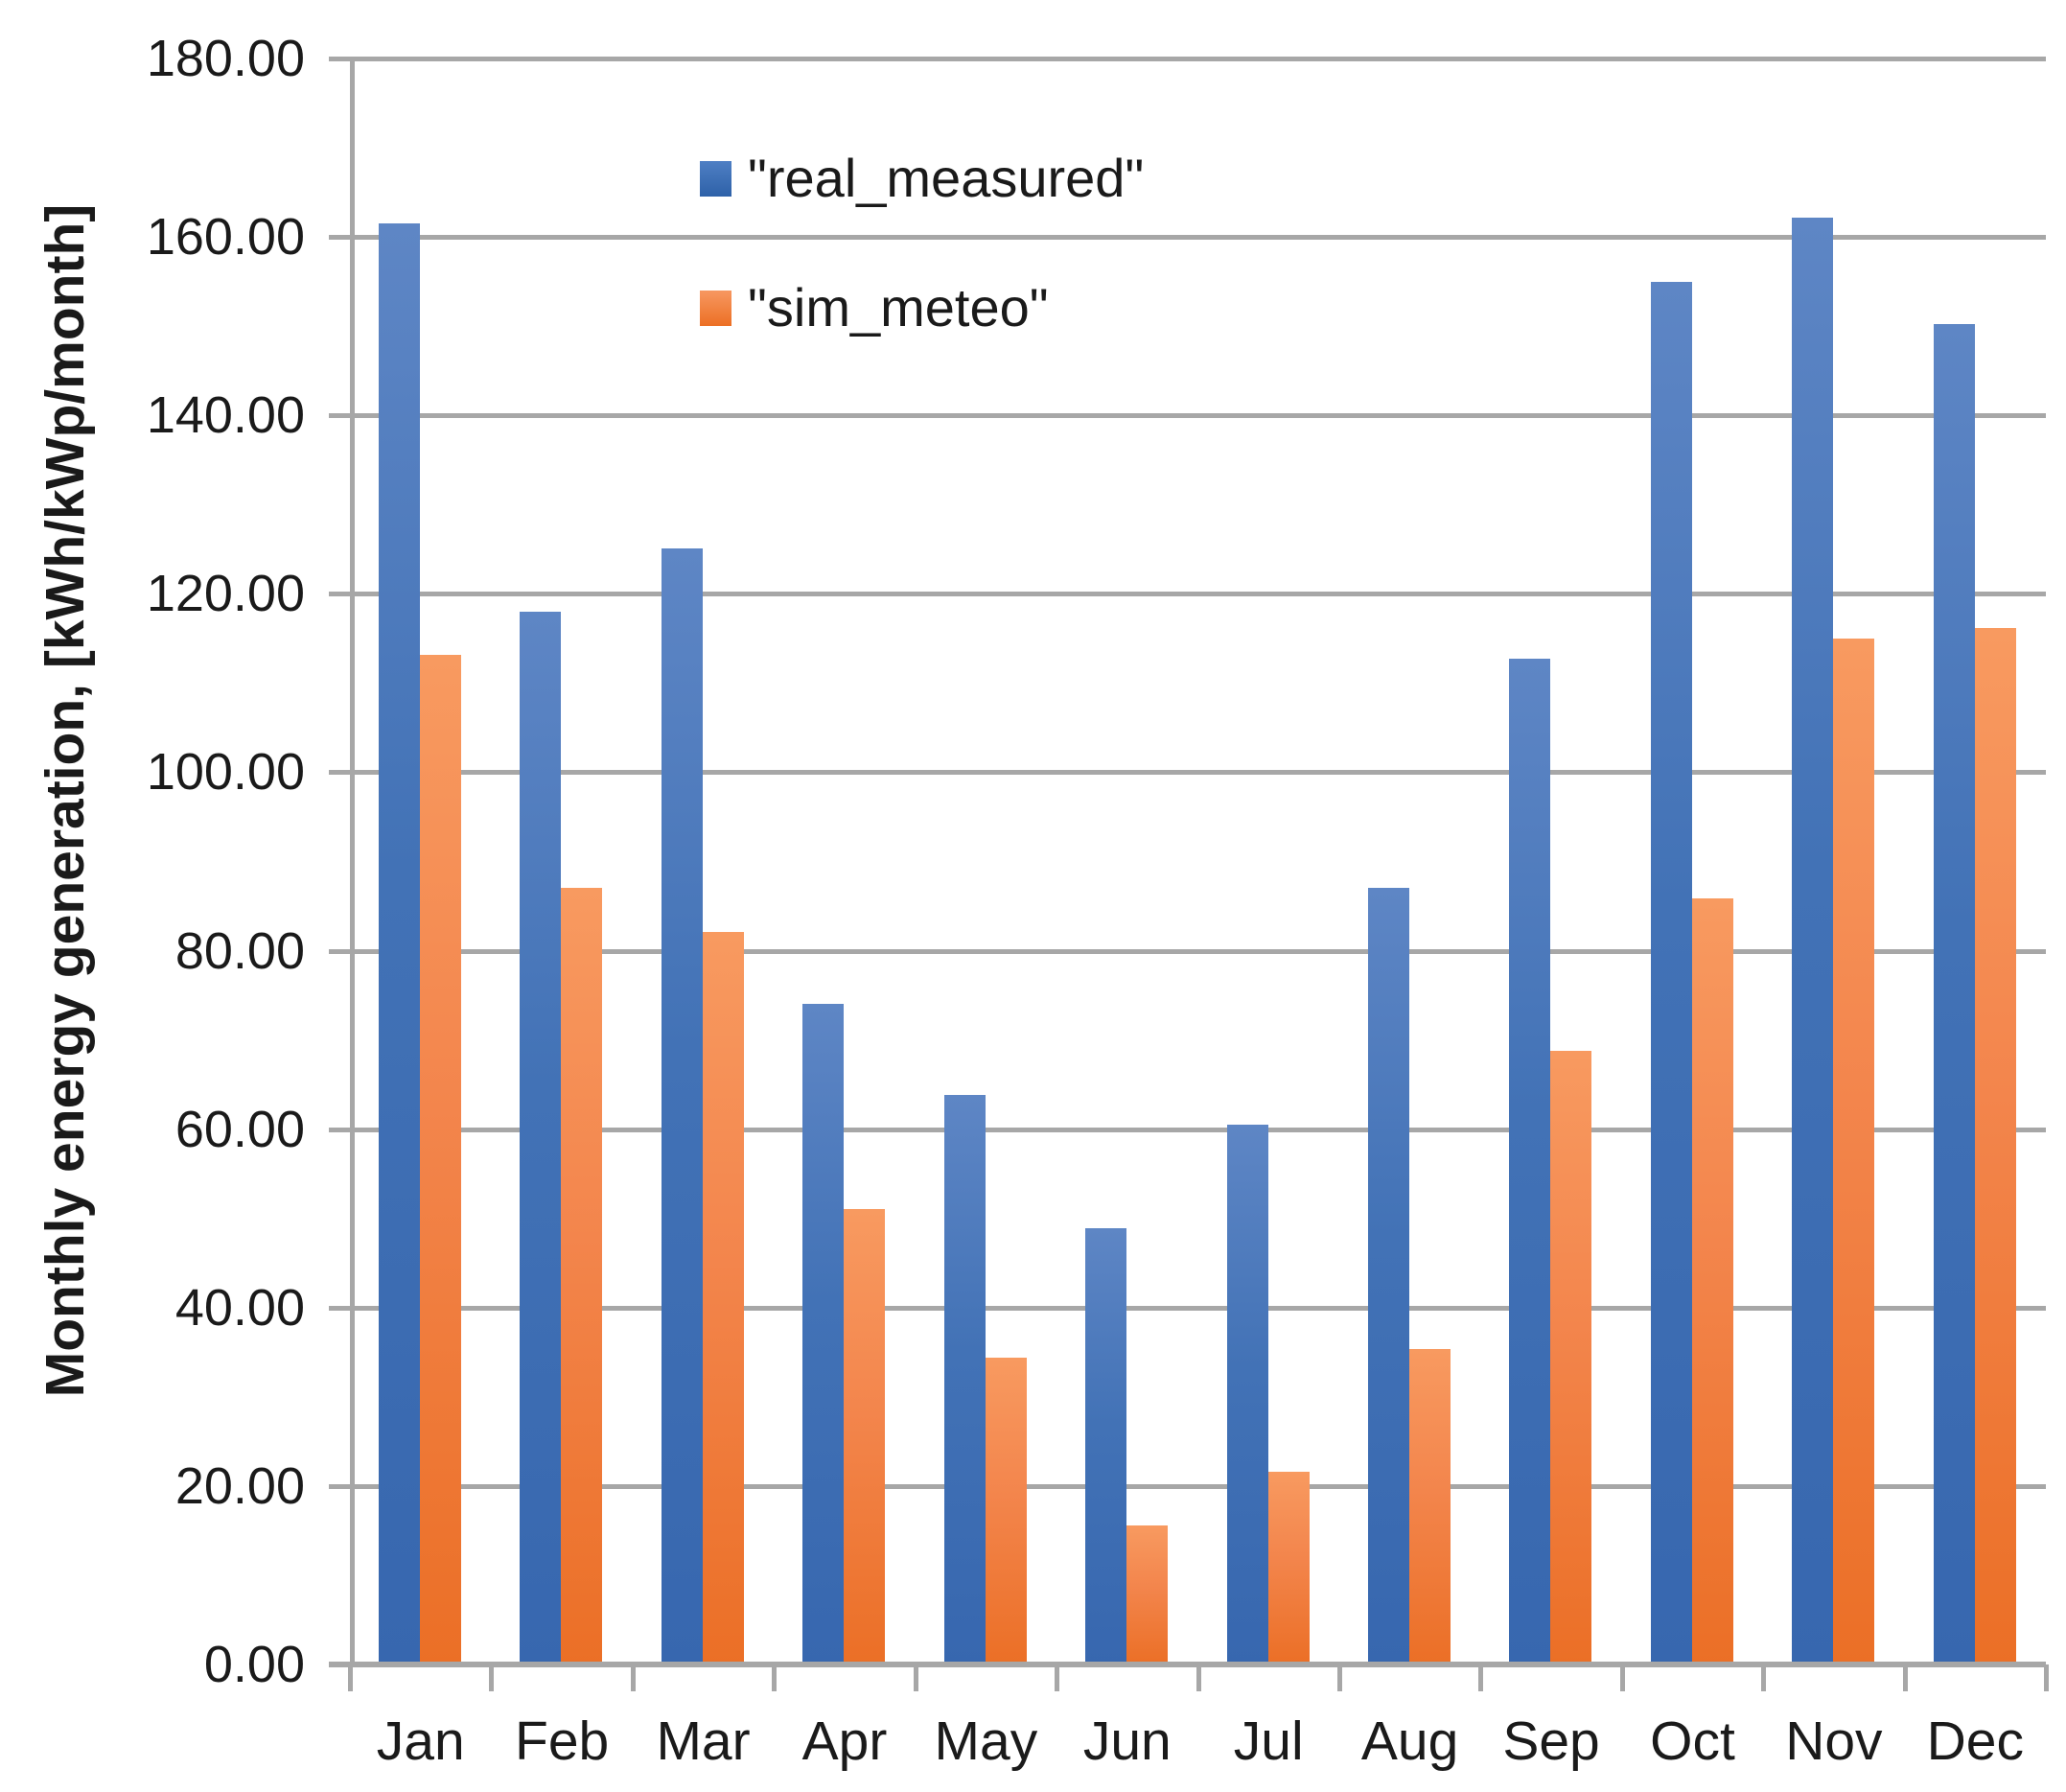  I want to click on bar-Feb-real_measured, so click(541, 1137).